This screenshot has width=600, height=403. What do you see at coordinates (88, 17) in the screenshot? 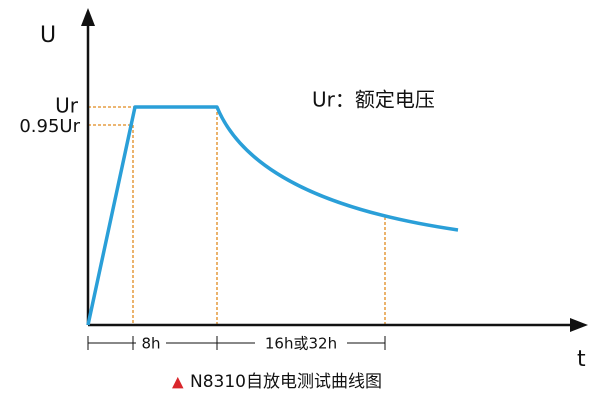
I see `y-arrow` at bounding box center [88, 17].